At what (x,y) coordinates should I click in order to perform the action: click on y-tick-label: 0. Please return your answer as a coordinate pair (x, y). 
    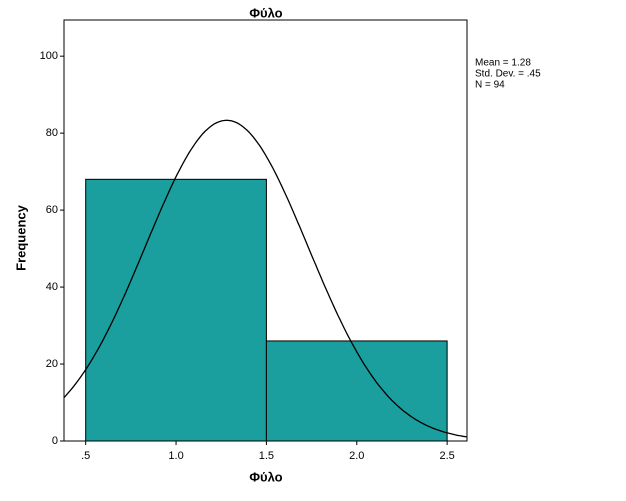
    Looking at the image, I should click on (55, 441).